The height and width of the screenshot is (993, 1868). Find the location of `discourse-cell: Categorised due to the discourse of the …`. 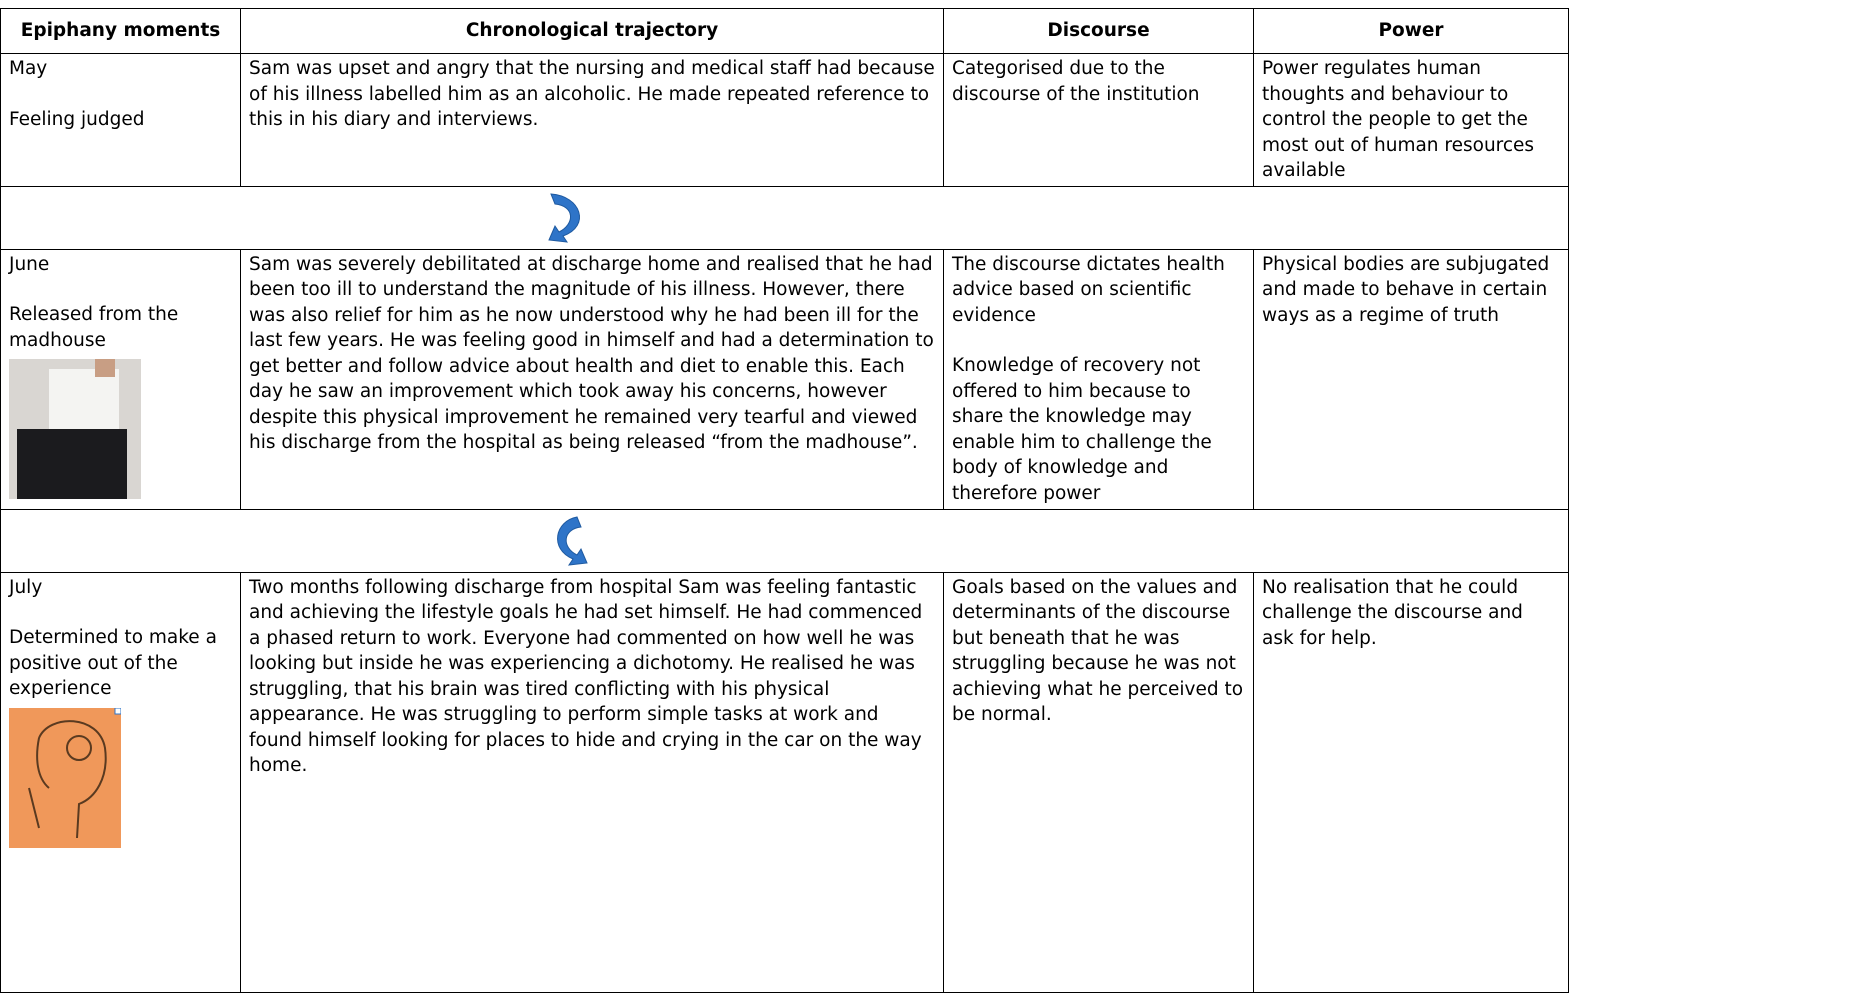

discourse-cell: Categorised due to the discourse of the … is located at coordinates (1098, 120).